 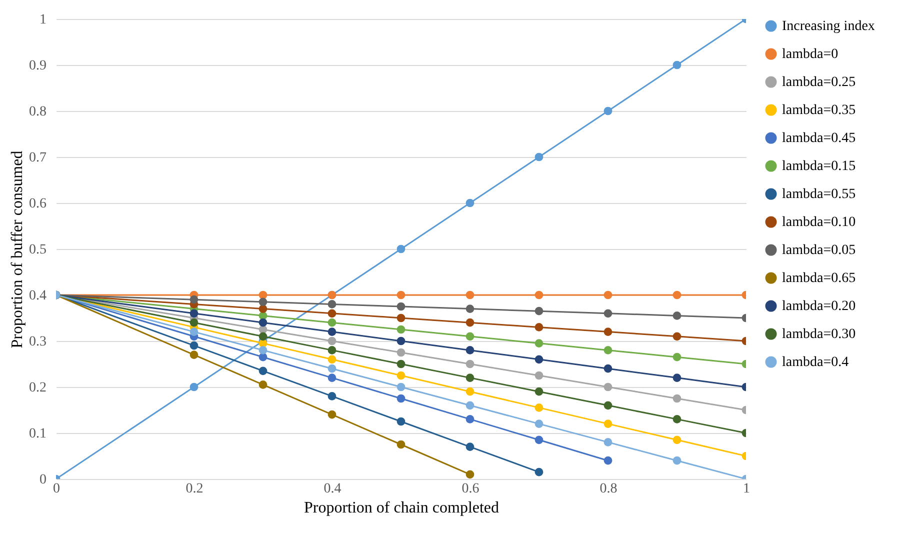 I want to click on y-tick-label: 0.6, so click(x=37, y=204).